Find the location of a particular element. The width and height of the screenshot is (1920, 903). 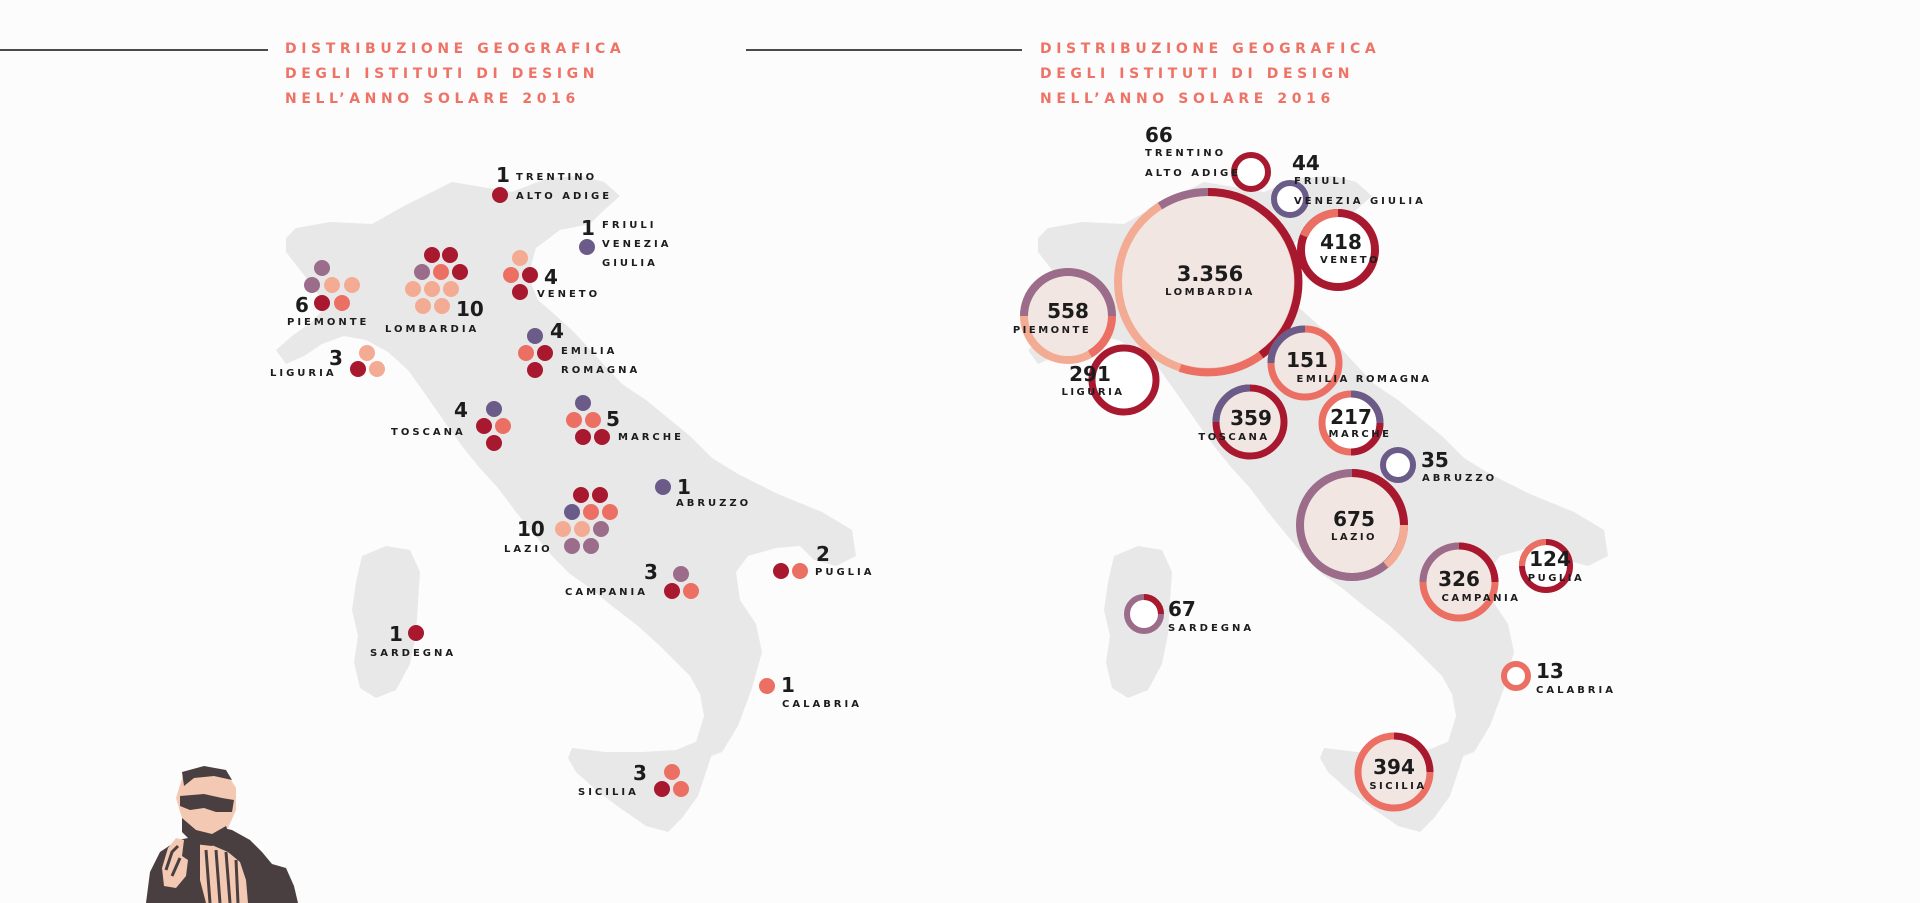

svg-text: TOSCANA is located at coordinates (428, 432).